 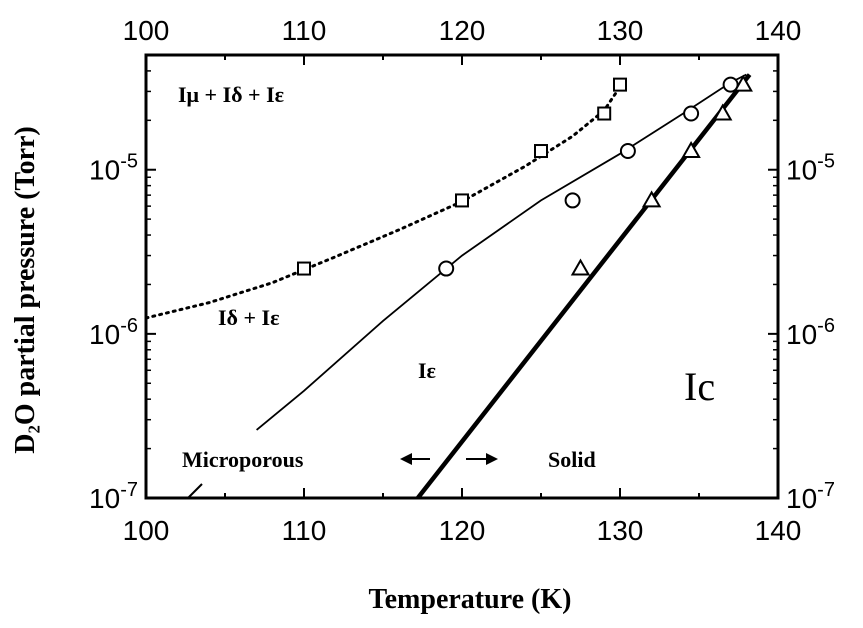 What do you see at coordinates (462, 530) in the screenshot?
I see `x-tick-label: 120` at bounding box center [462, 530].